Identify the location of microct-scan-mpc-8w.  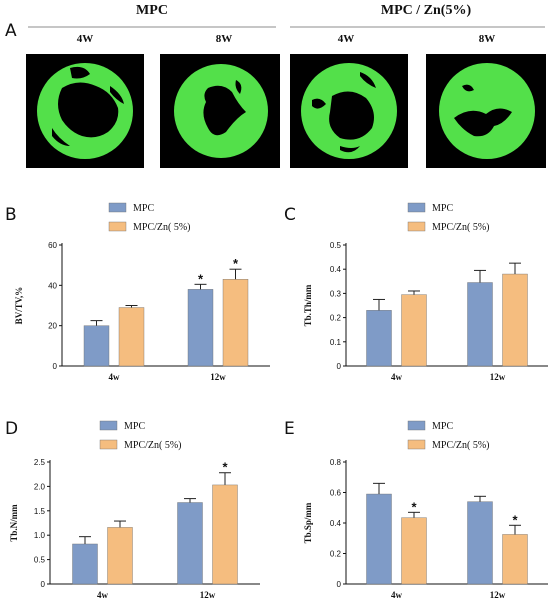
(220, 111).